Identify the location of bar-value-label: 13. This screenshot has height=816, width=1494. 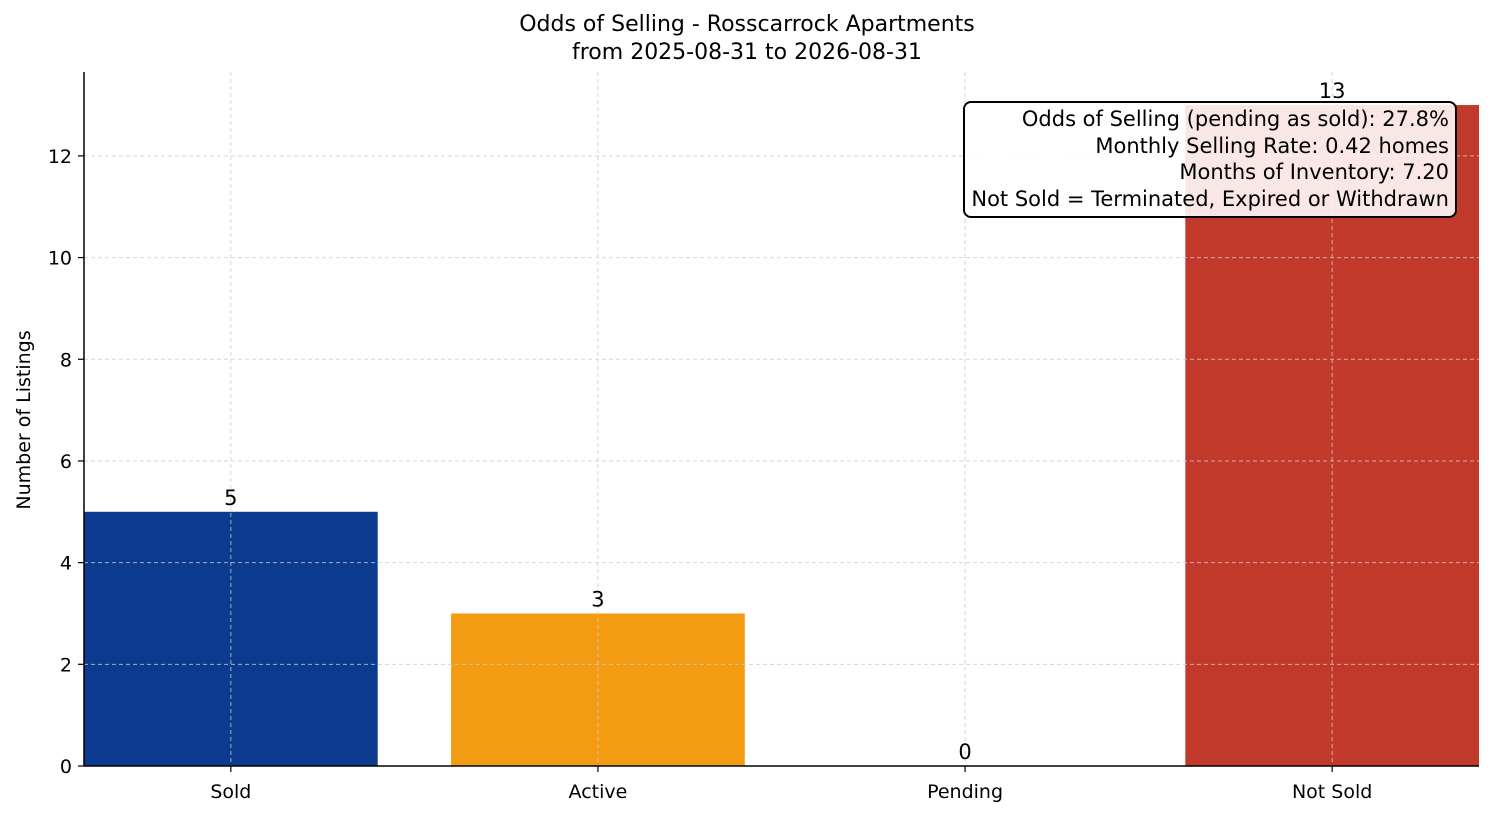
(1332, 91).